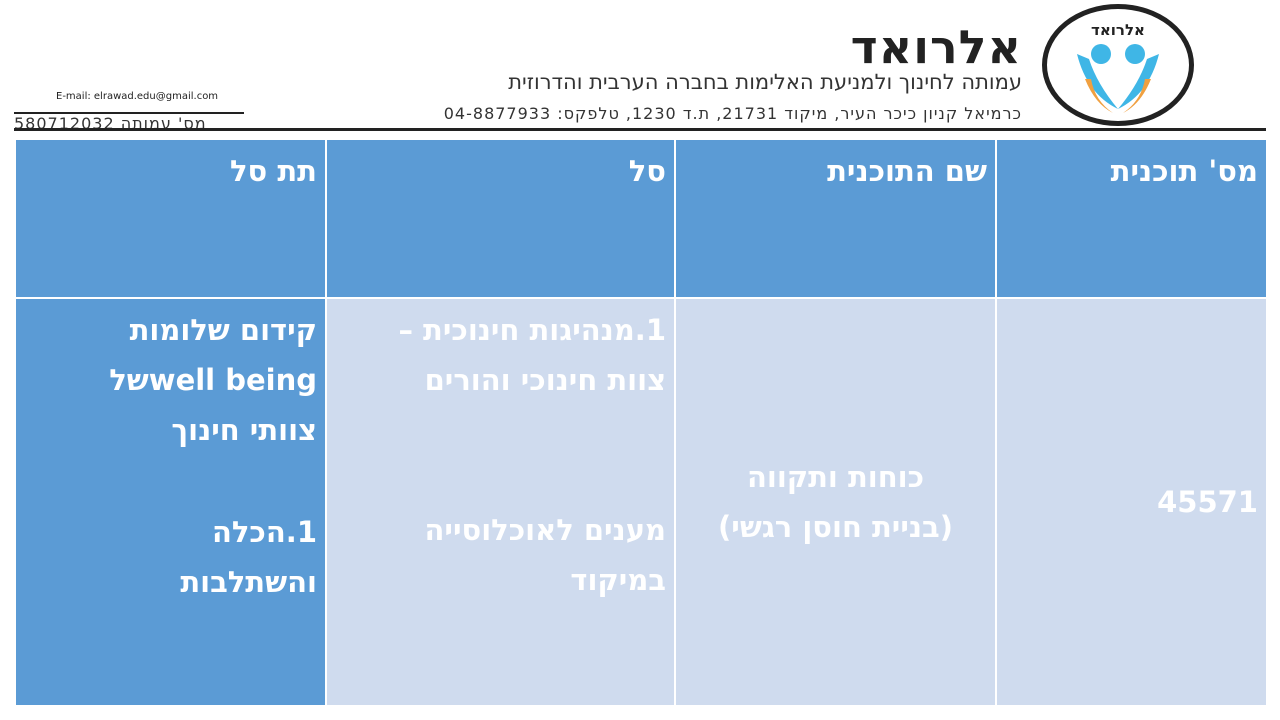 The width and height of the screenshot is (1280, 720). What do you see at coordinates (1207, 502) in the screenshot?
I see `program-number: 45571` at bounding box center [1207, 502].